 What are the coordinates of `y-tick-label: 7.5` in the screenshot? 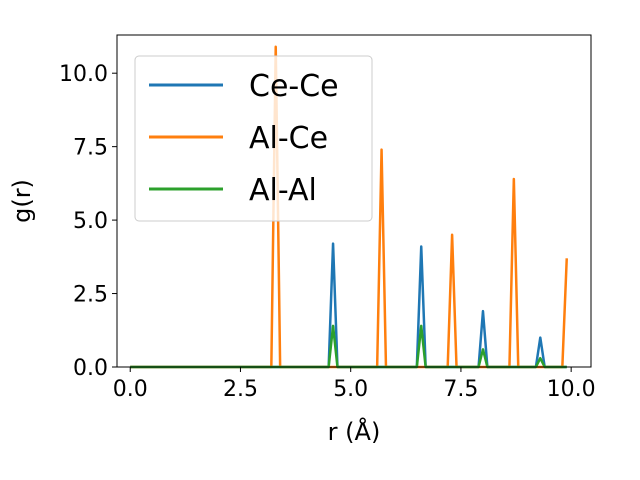 It's located at (90, 148).